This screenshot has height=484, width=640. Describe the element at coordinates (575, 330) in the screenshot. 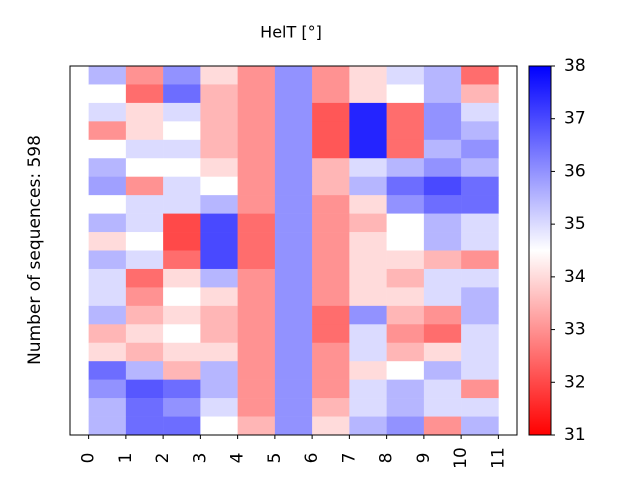

I see `colorbar-tick-label: 33` at that location.